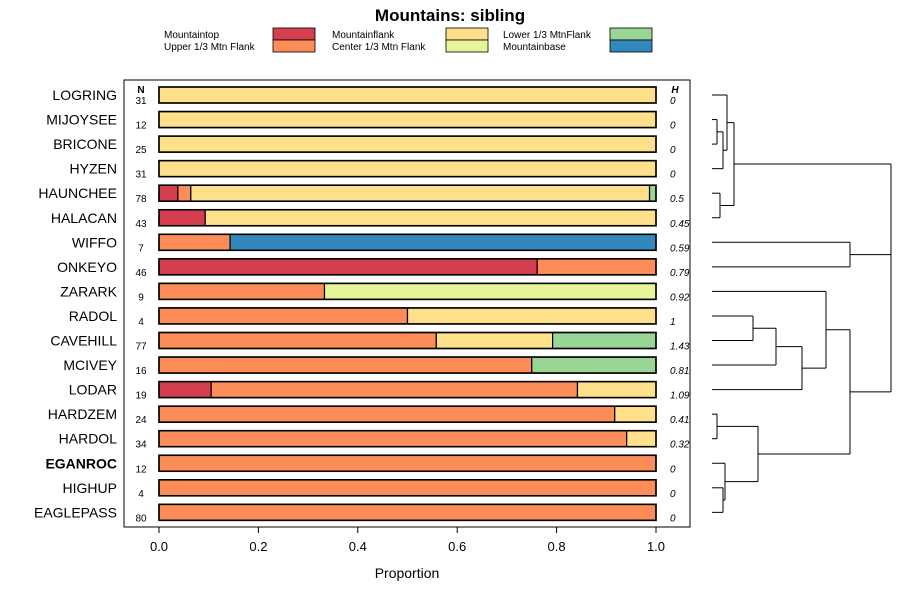 This screenshot has width=900, height=605. Describe the element at coordinates (88, 291) in the screenshot. I see `row-label: ZARARK` at that location.